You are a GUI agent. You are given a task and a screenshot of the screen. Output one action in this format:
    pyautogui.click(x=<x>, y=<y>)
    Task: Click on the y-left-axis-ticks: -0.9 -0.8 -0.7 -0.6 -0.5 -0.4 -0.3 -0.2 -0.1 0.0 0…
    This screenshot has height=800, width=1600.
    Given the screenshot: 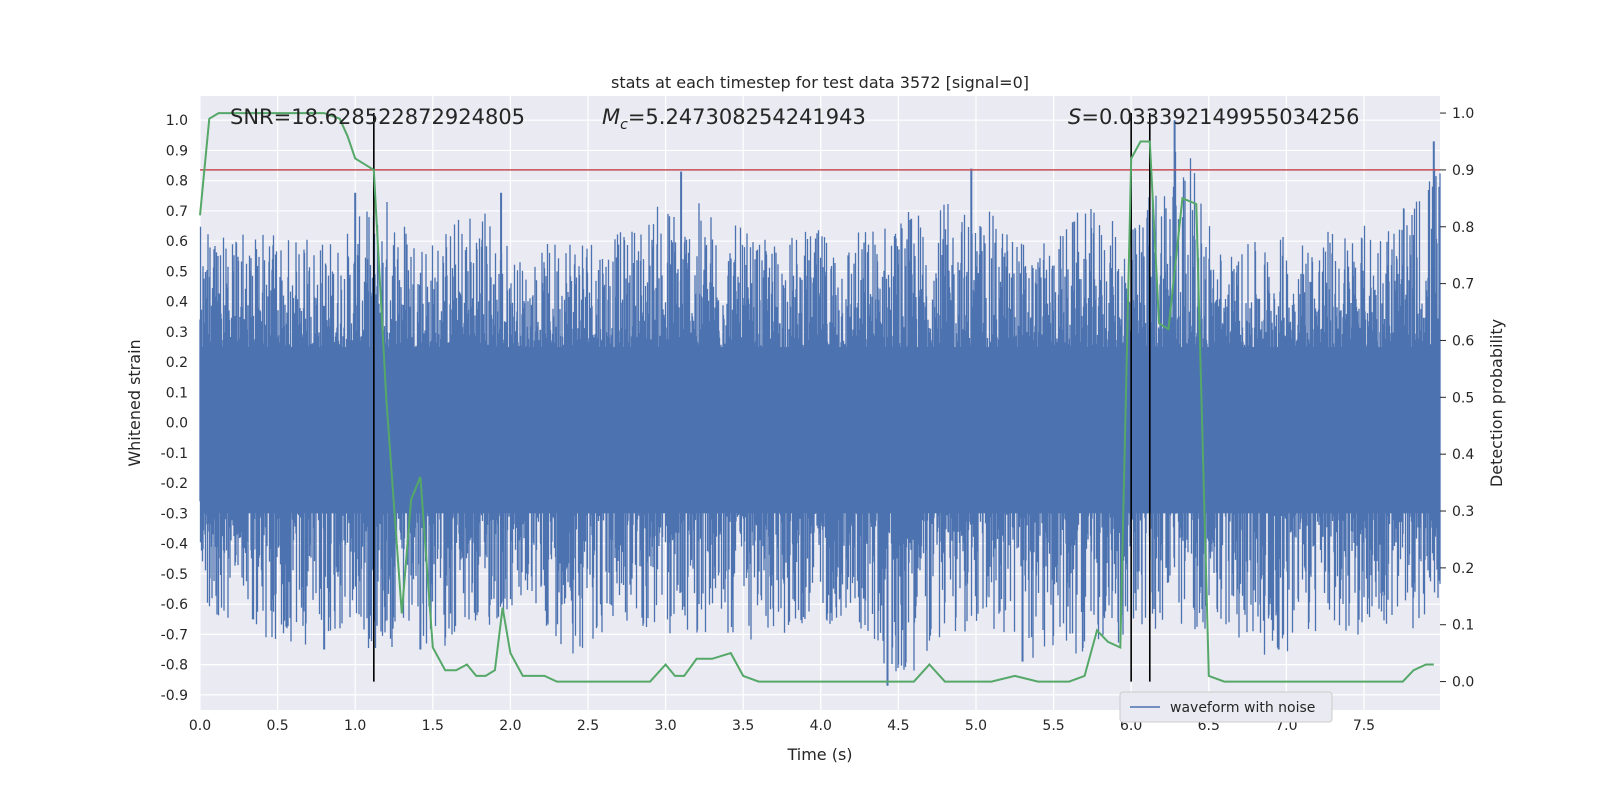 What is the action you would take?
    pyautogui.click(x=174, y=408)
    